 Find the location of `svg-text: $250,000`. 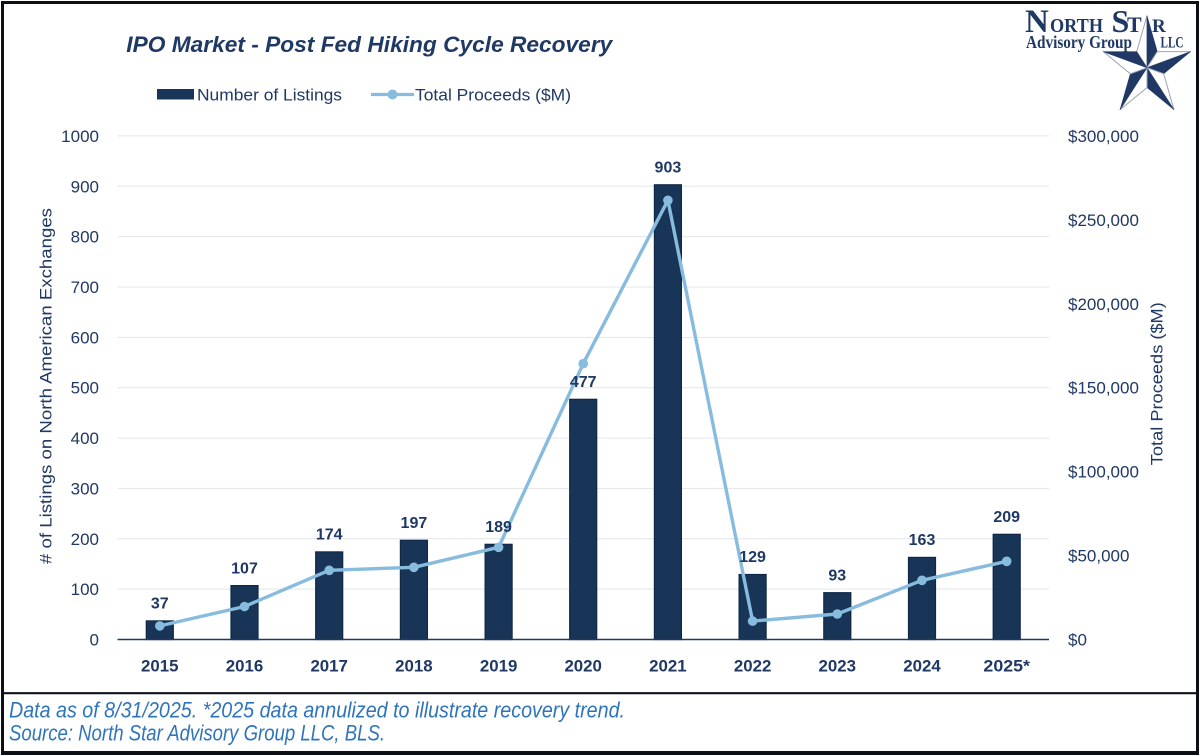

svg-text: $250,000 is located at coordinates (1103, 220).